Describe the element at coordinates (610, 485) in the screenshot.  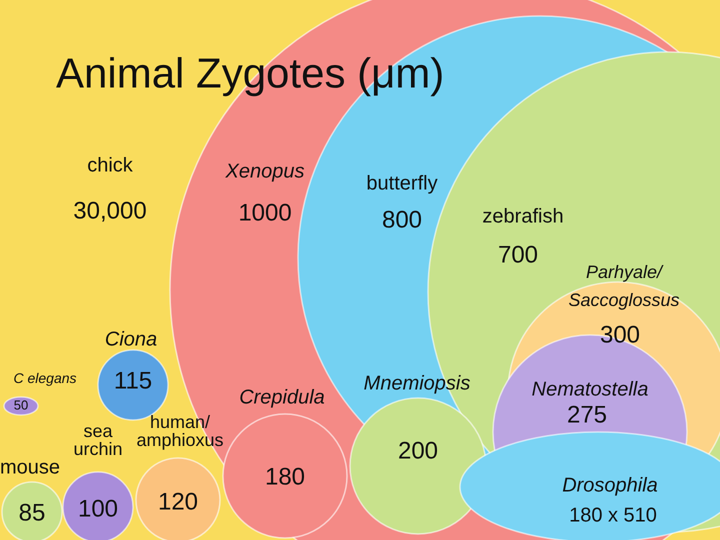
I see `category-label: Drosophila` at that location.